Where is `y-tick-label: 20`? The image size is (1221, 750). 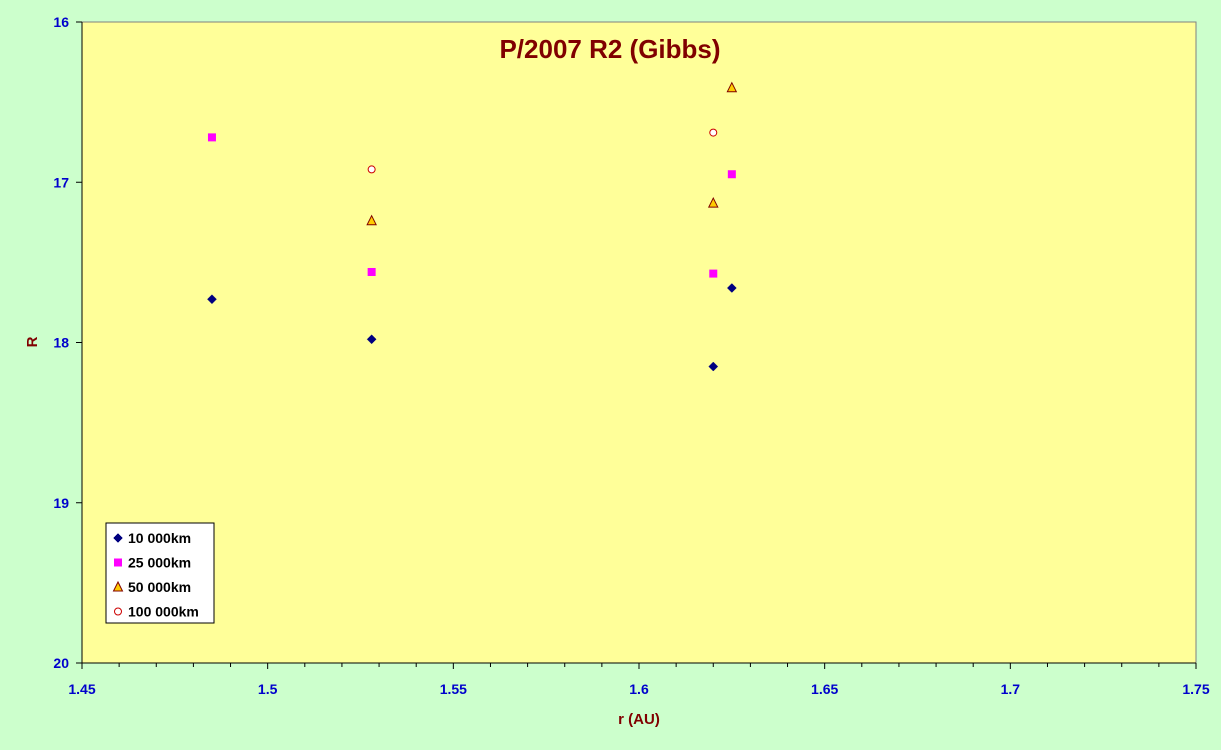 y-tick-label: 20 is located at coordinates (61, 663).